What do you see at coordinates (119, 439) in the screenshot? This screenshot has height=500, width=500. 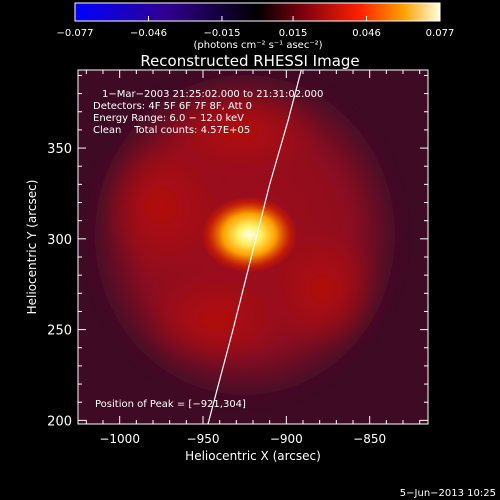 I see `x-tick-label: −1000` at bounding box center [119, 439].